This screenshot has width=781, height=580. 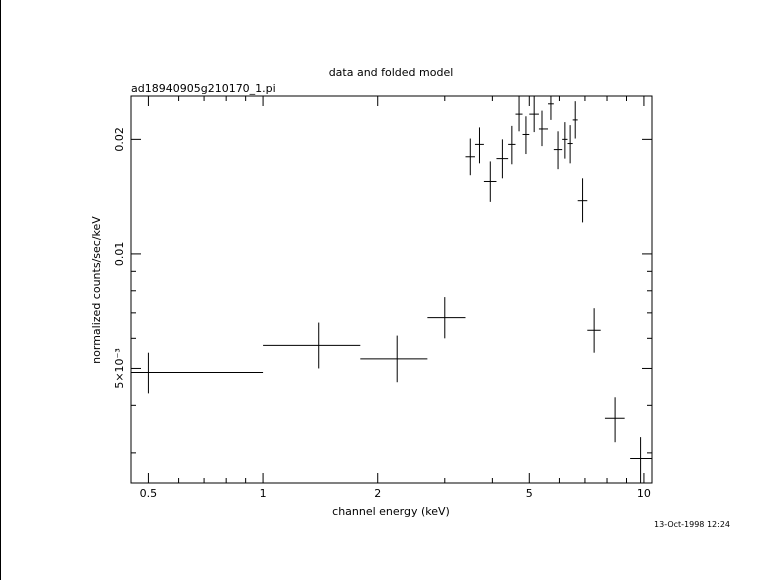 I want to click on y-tick-label: 5×10⁻³, so click(x=119, y=368).